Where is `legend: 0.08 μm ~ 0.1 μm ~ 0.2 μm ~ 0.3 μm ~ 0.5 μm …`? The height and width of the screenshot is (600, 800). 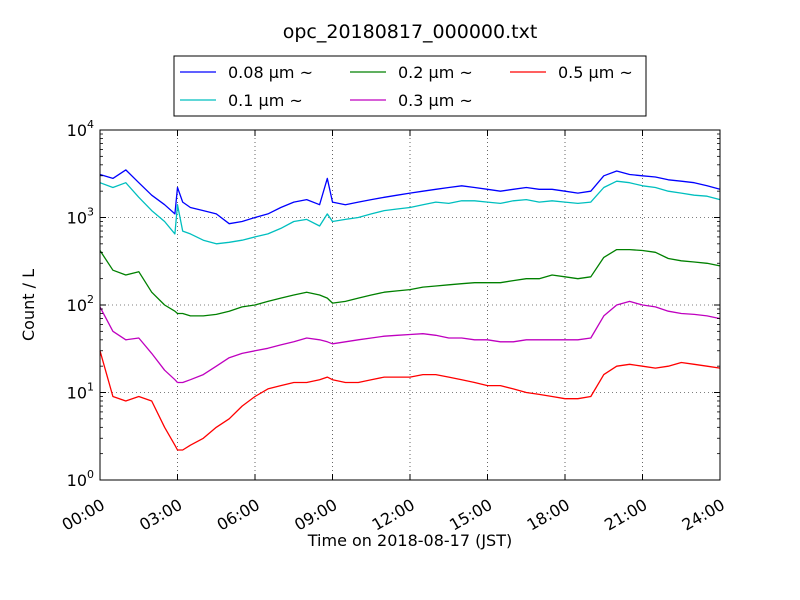
legend: 0.08 μm ~ 0.1 μm ~ 0.2 μm ~ 0.3 μm ~ 0.5 μm … is located at coordinates (410, 86).